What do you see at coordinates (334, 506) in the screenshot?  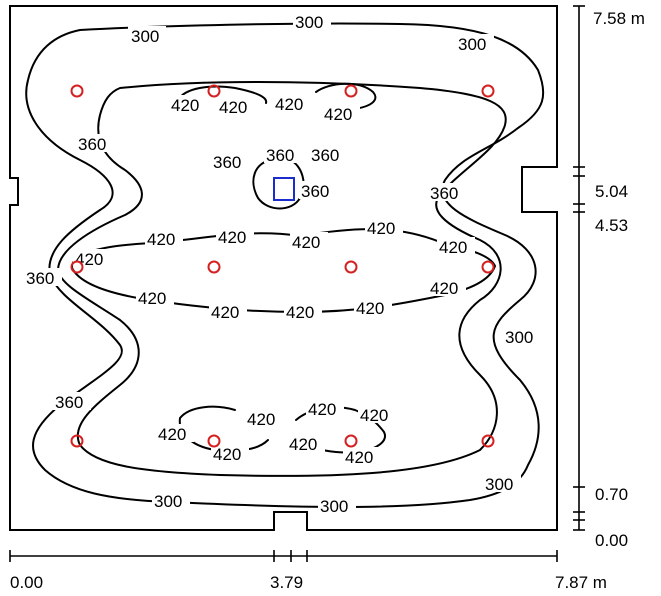 I see `label-300-bottom-mid: 300` at bounding box center [334, 506].